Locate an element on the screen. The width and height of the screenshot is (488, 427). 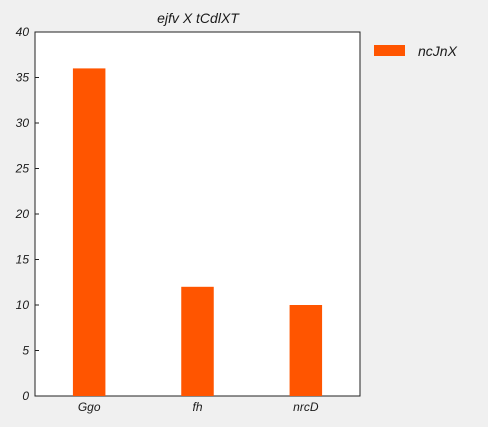
legend-label: ncJnX is located at coordinates (438, 51).